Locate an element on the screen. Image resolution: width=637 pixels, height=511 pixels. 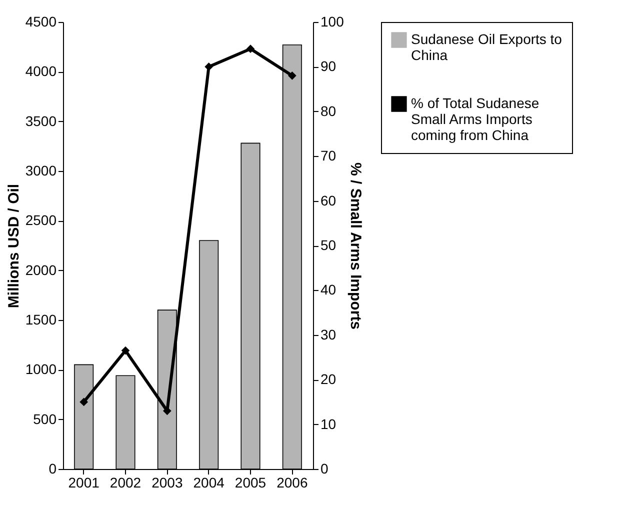
y-tick-label: 2500 is located at coordinates (41, 220).